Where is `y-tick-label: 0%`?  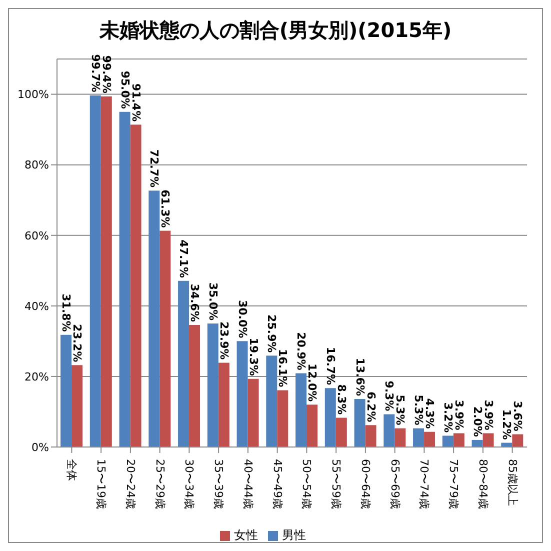 y-tick-label: 0% is located at coordinates (40, 447).